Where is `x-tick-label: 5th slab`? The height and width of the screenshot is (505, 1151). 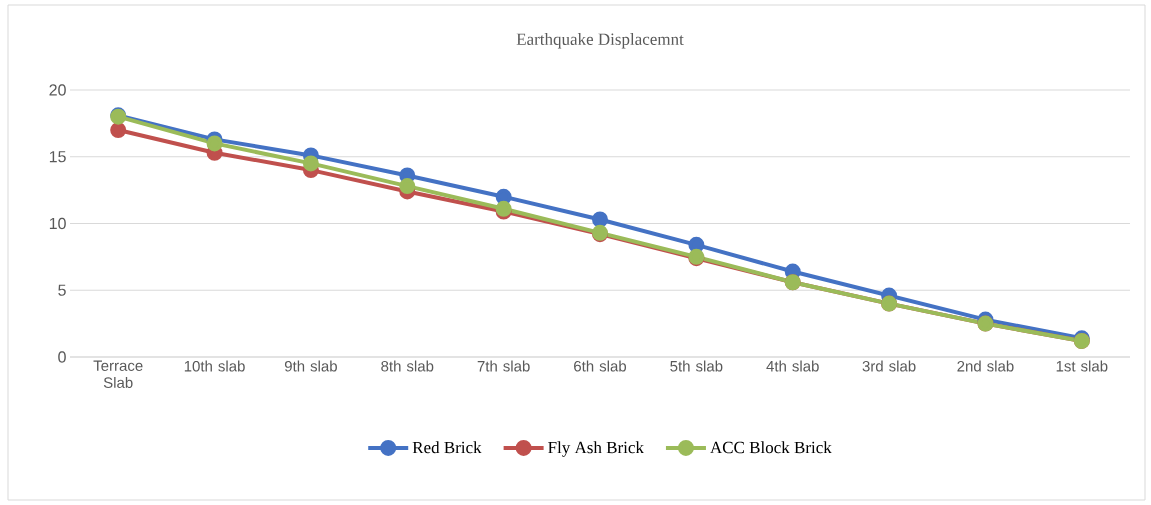
x-tick-label: 5th slab is located at coordinates (696, 366).